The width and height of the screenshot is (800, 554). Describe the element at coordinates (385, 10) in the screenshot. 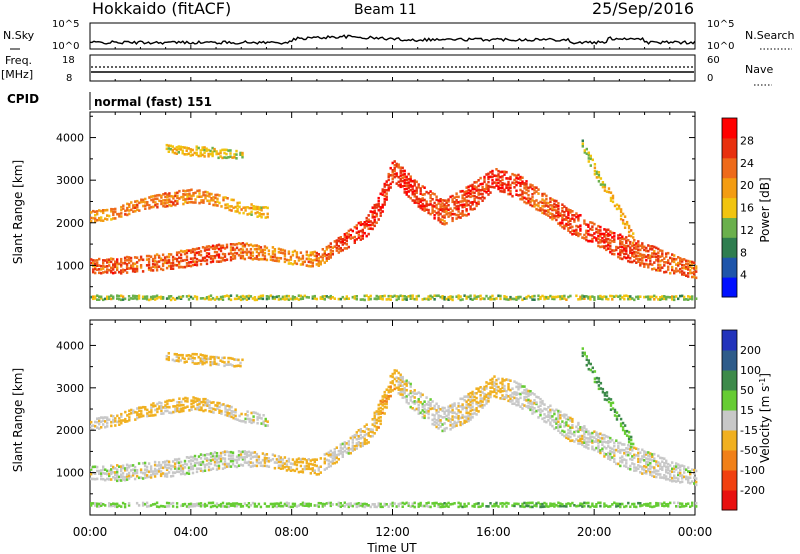

I see `beam-title: Beam 11` at that location.